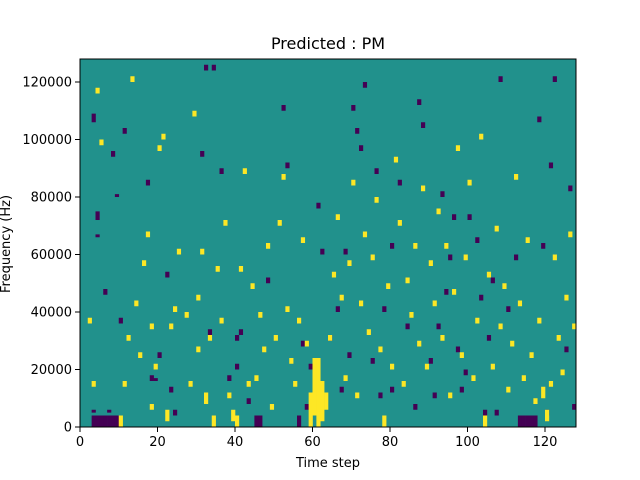  I want to click on x-axis-title: Time step, so click(327, 463).